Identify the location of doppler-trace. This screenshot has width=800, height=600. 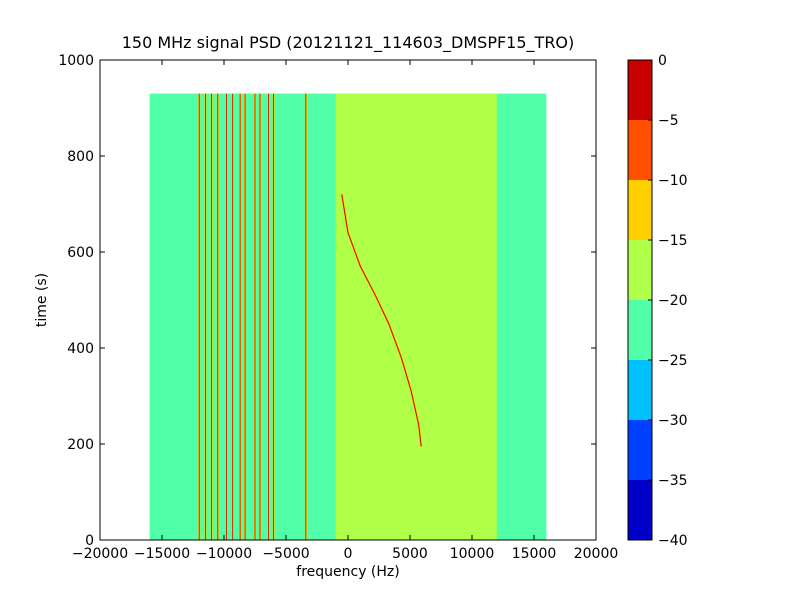
(381, 320).